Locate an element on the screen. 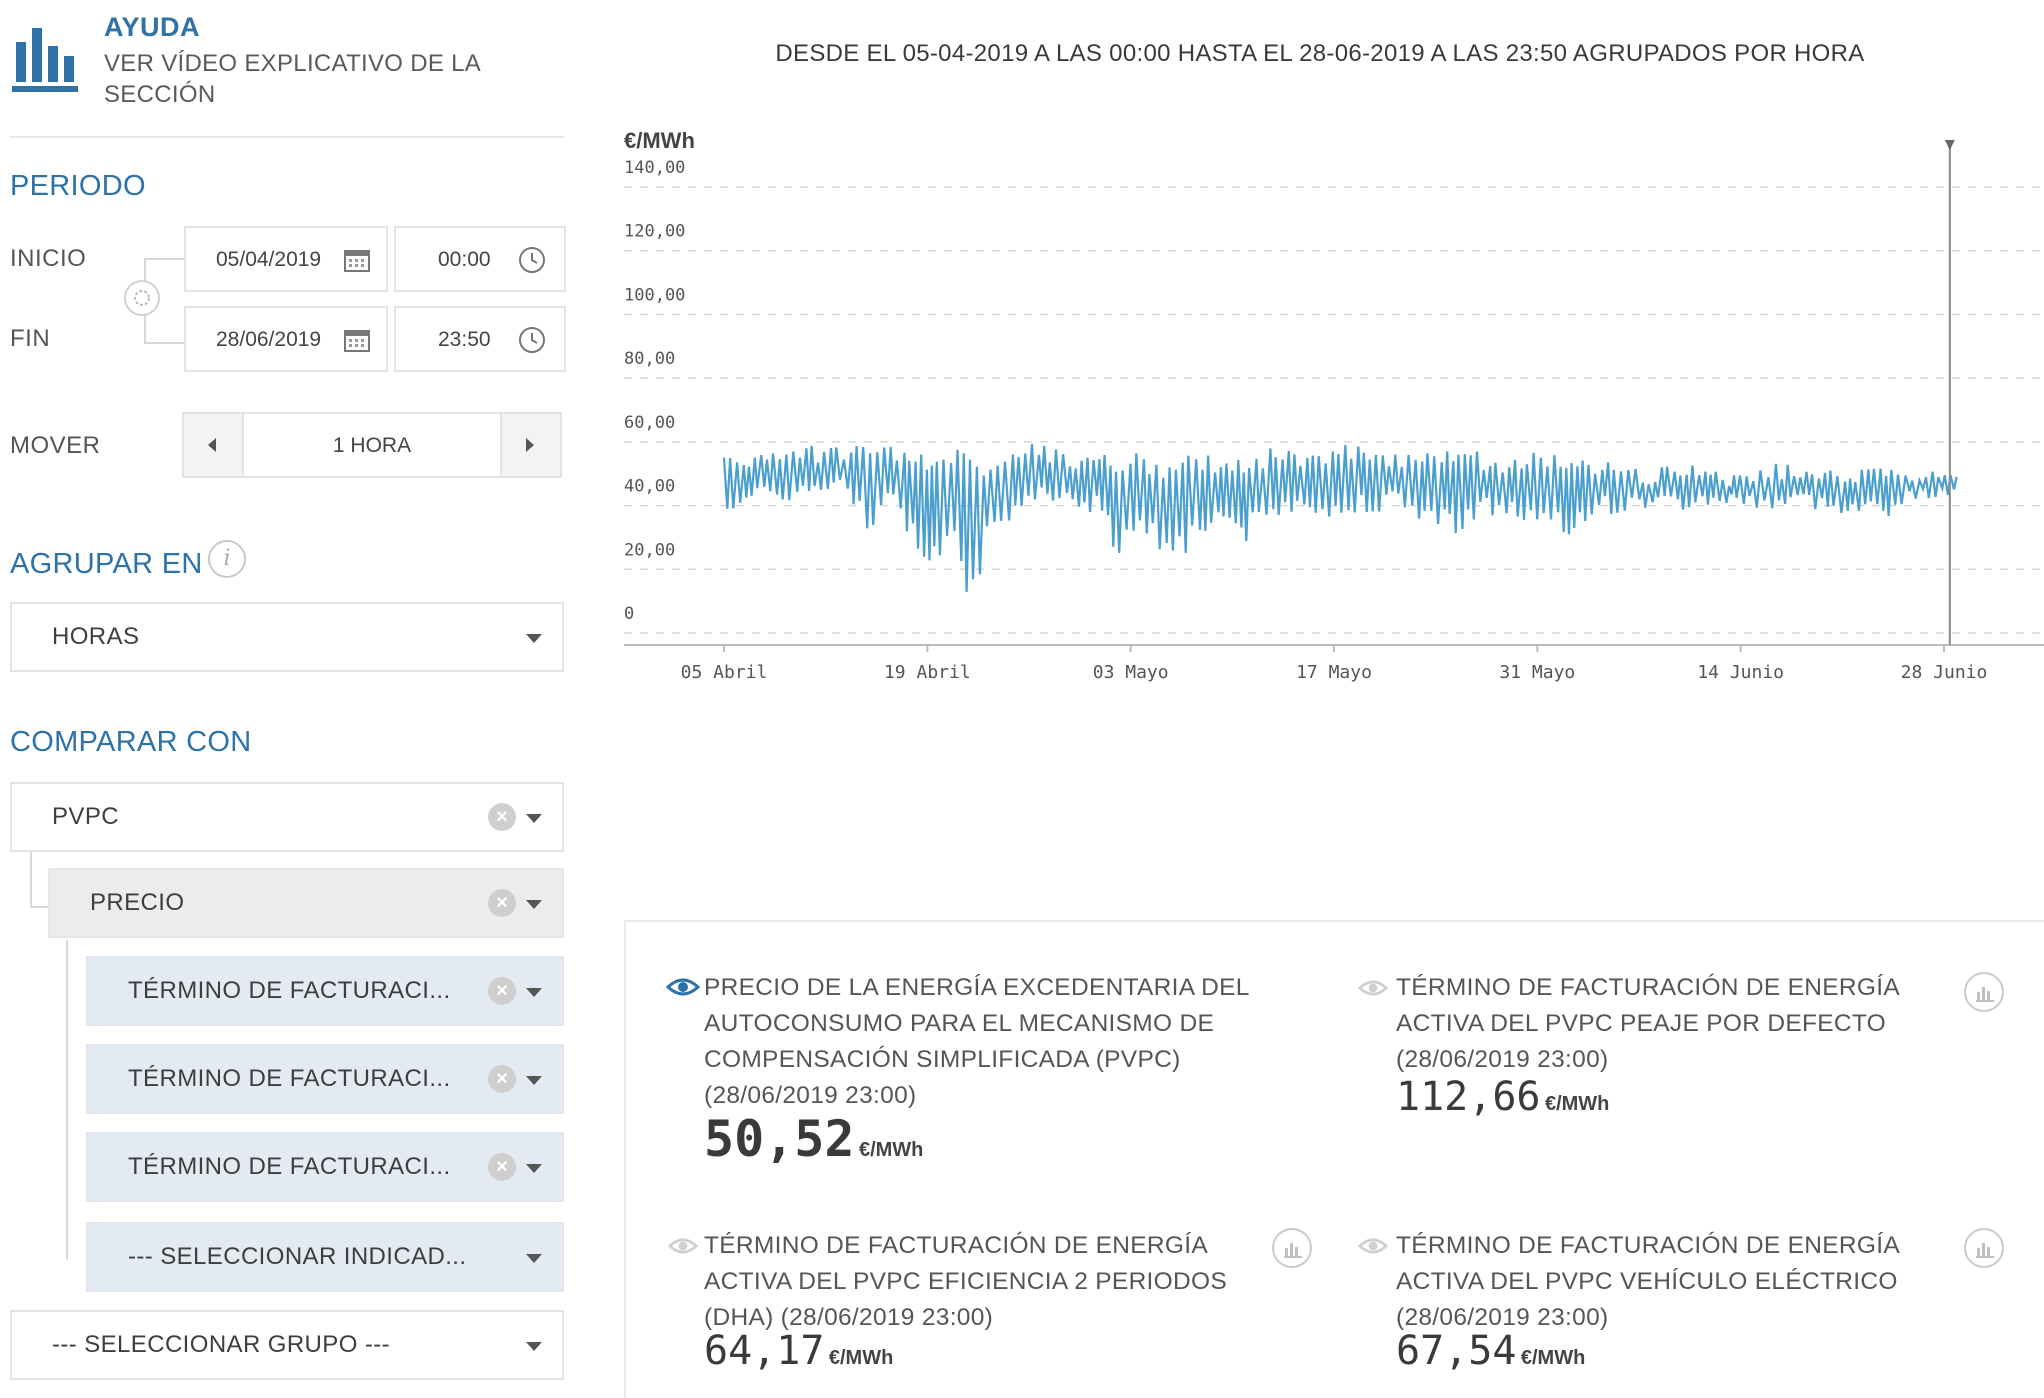 The width and height of the screenshot is (2044, 1398). card-value: 64,17 is located at coordinates (764, 1351).